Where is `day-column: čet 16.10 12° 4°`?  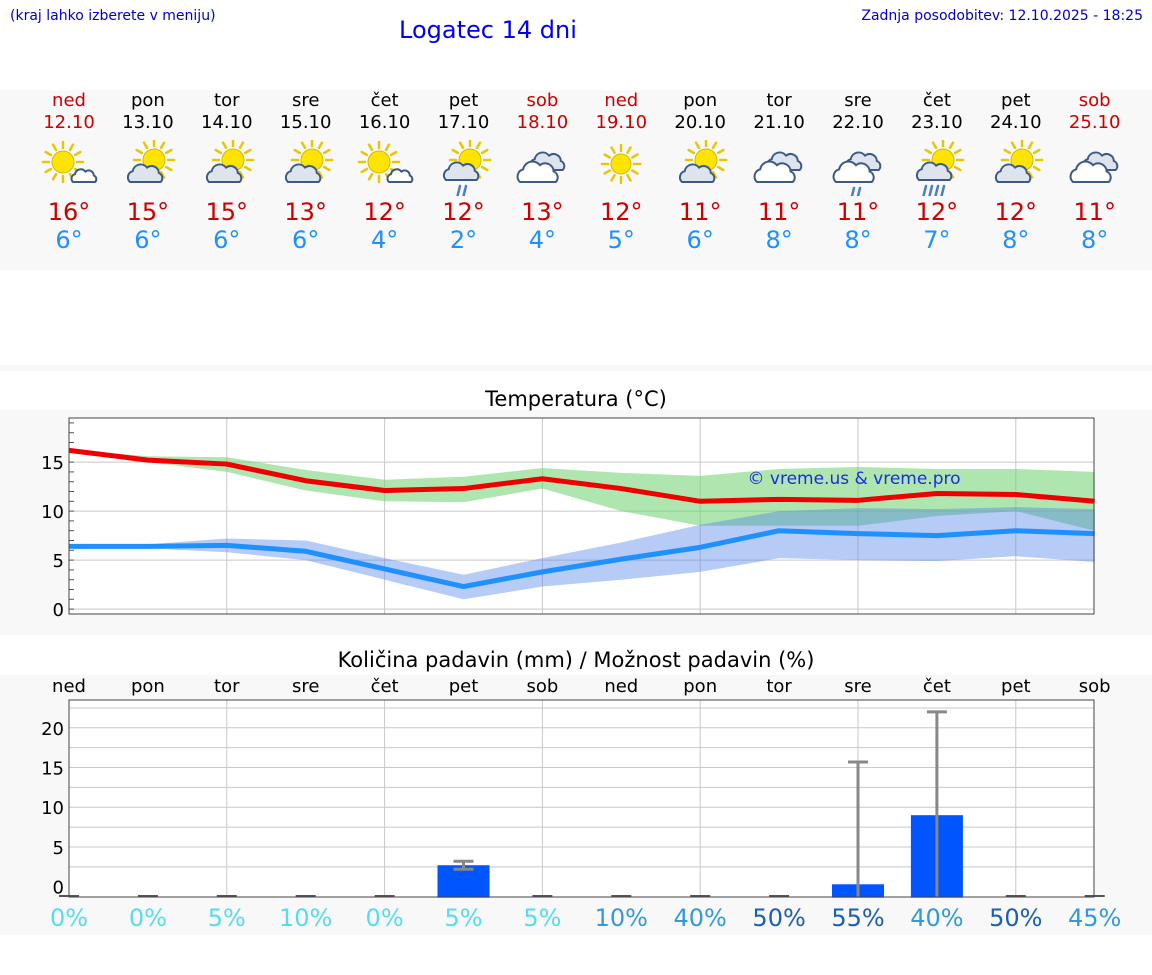
day-column: čet 16.10 12° 4° is located at coordinates (385, 172).